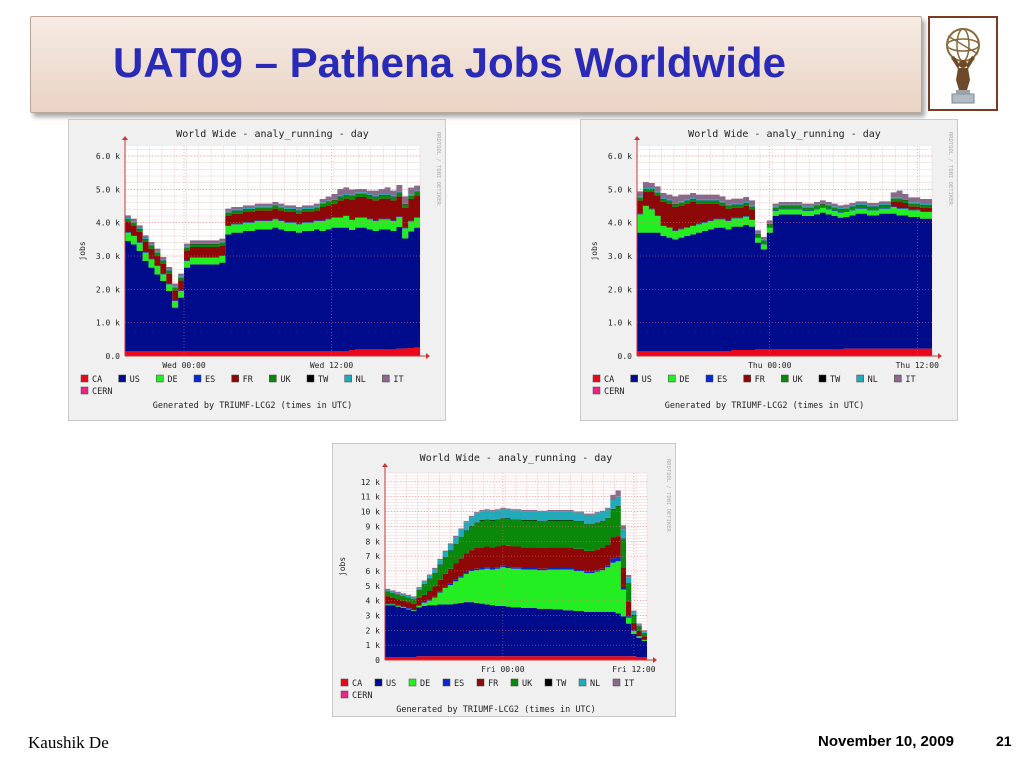 The height and width of the screenshot is (768, 1024). What do you see at coordinates (272, 134) in the screenshot?
I see `chart1-title: World Wide - analy_running - day` at bounding box center [272, 134].